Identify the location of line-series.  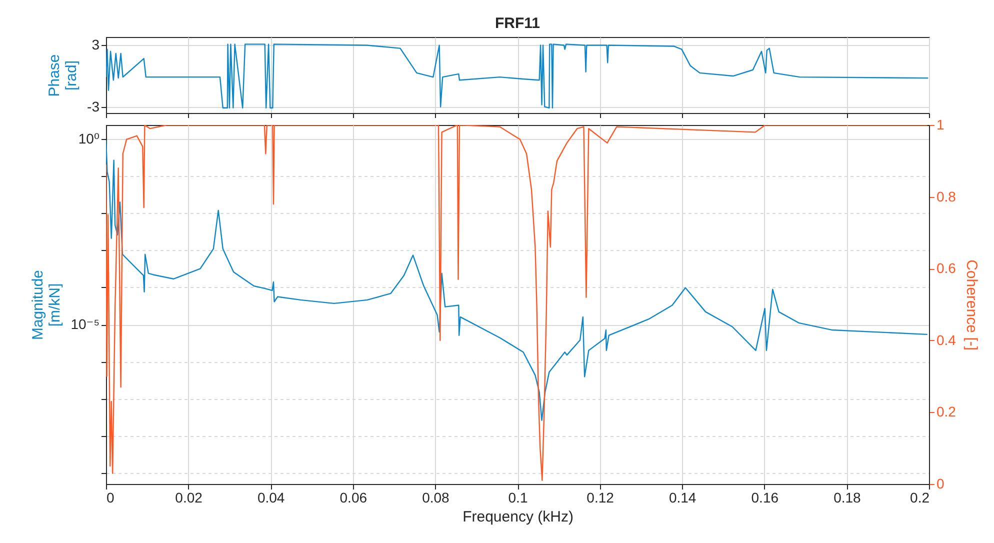
(517, 76).